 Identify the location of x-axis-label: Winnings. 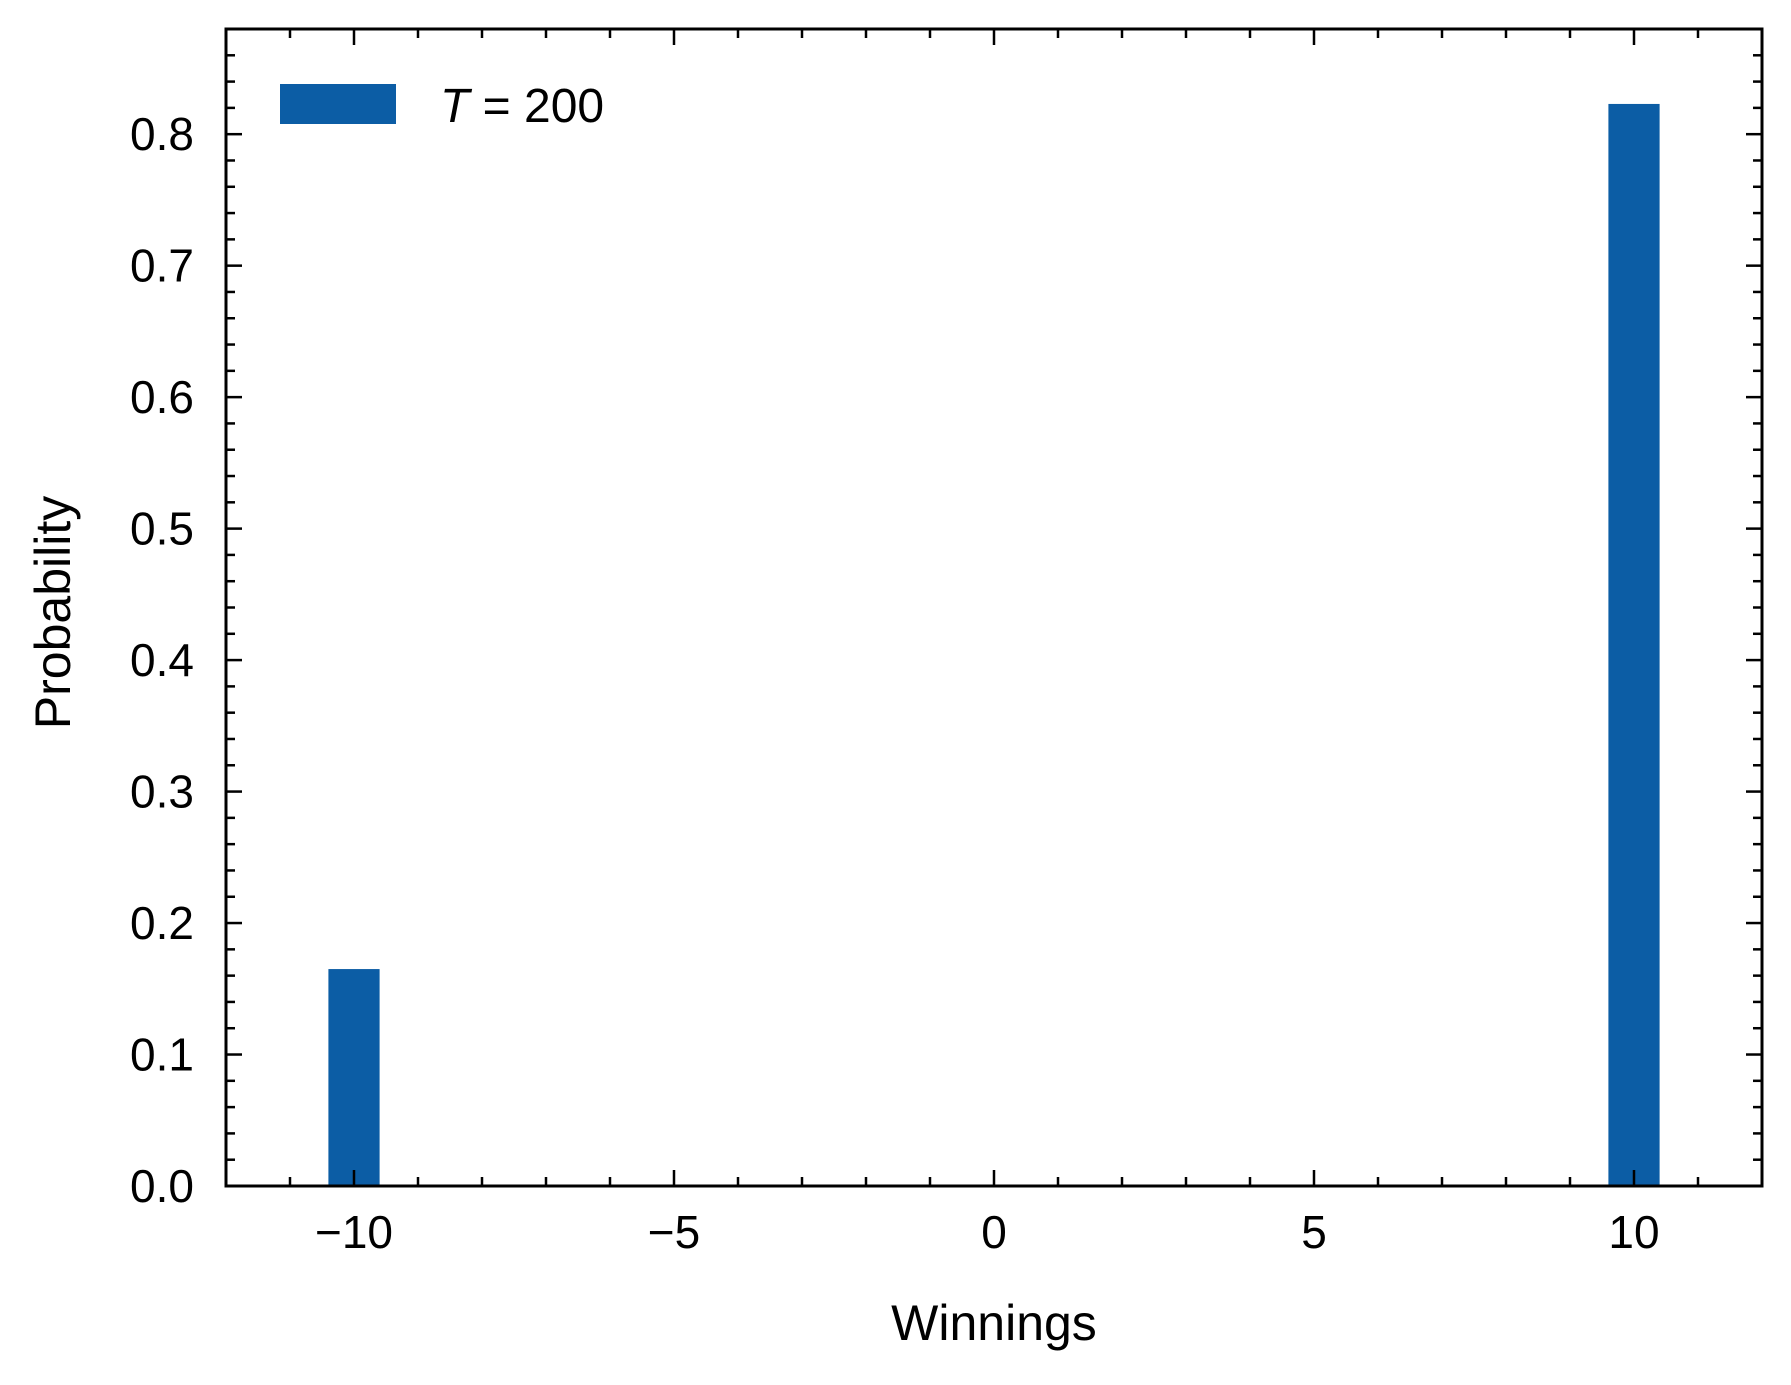
(994, 1323).